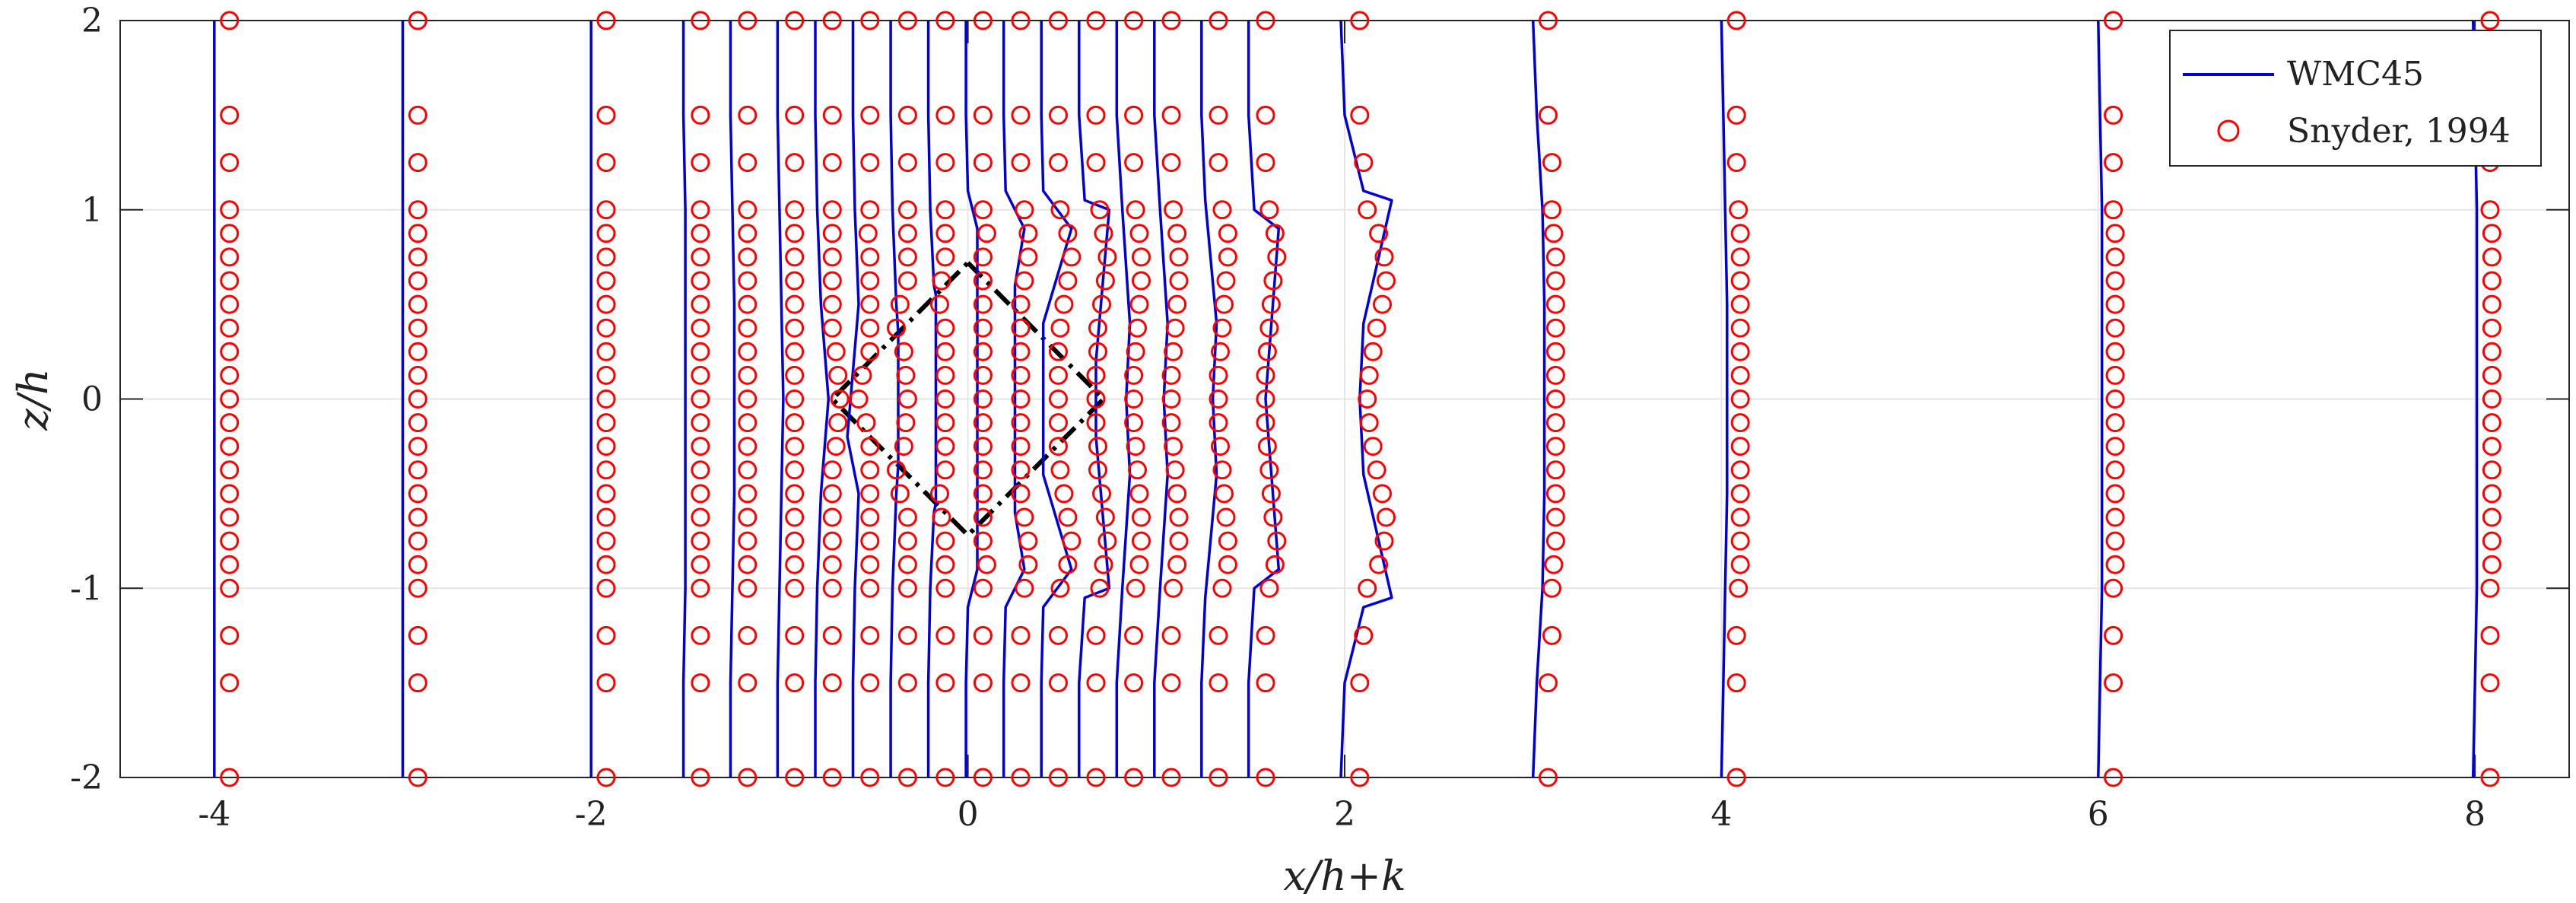 Image resolution: width=2576 pixels, height=903 pixels. I want to click on x-tick-label: 2, so click(1344, 814).